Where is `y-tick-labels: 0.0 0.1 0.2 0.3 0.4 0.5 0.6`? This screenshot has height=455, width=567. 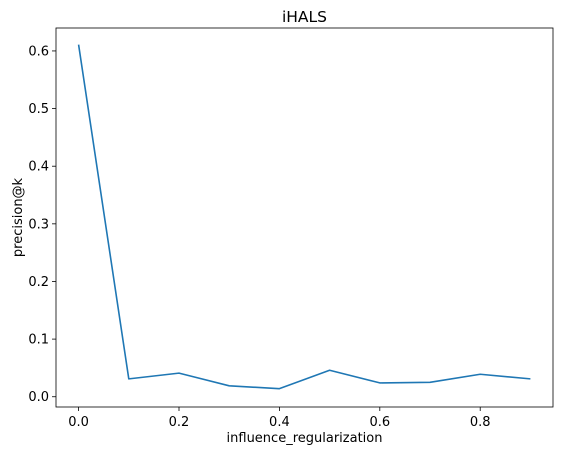 y-tick-labels: 0.0 0.1 0.2 0.3 0.4 0.5 0.6 is located at coordinates (38, 224).